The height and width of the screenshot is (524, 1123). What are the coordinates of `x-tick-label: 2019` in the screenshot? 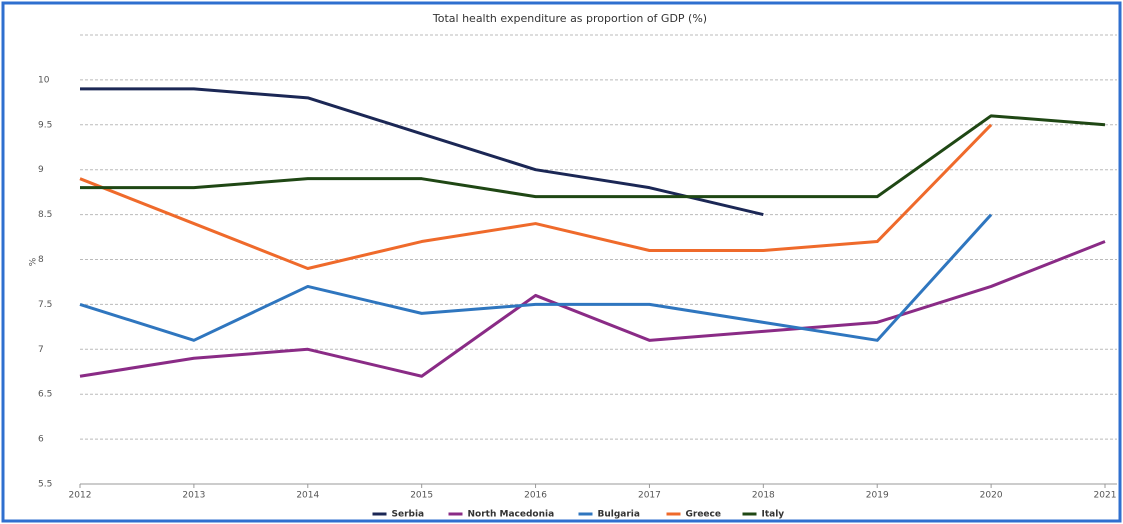 It's located at (877, 496).